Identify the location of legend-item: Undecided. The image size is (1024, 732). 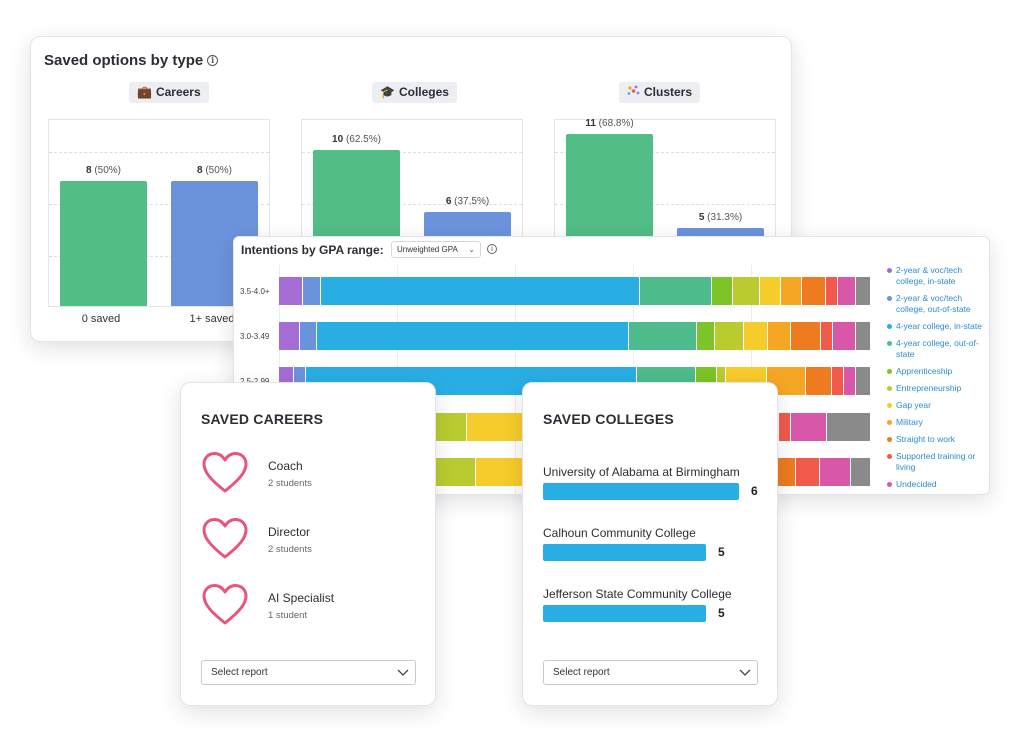
(936, 484).